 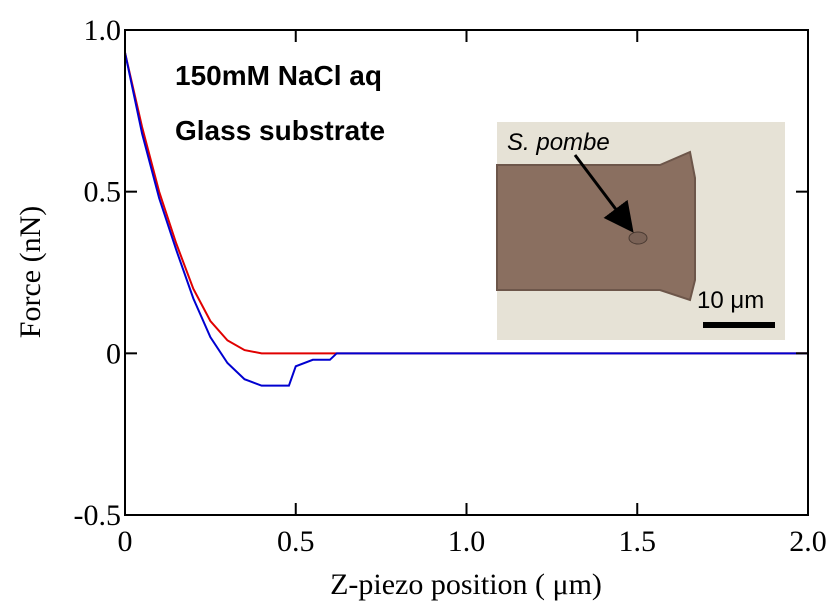 I want to click on x-tick-label: 1.5, so click(x=638, y=541).